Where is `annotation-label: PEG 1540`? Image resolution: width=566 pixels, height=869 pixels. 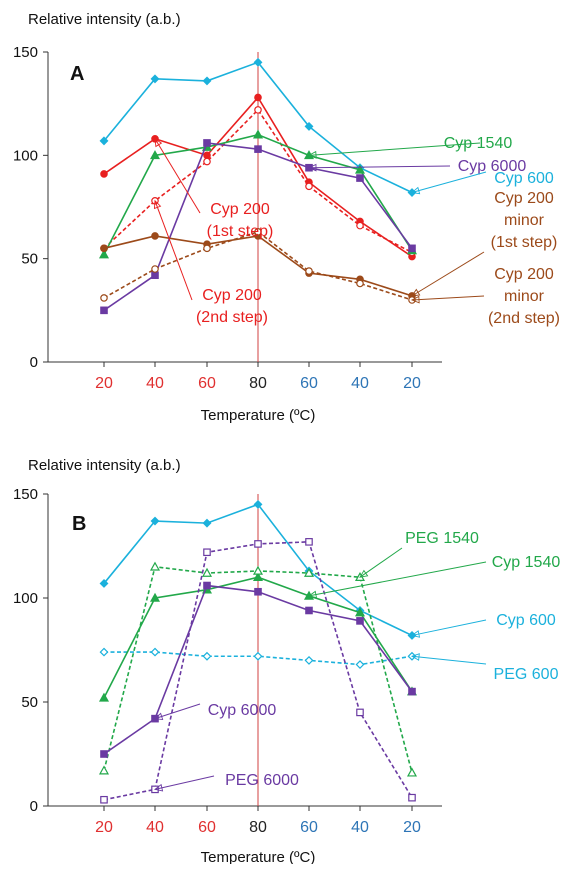 annotation-label: PEG 1540 is located at coordinates (442, 538).